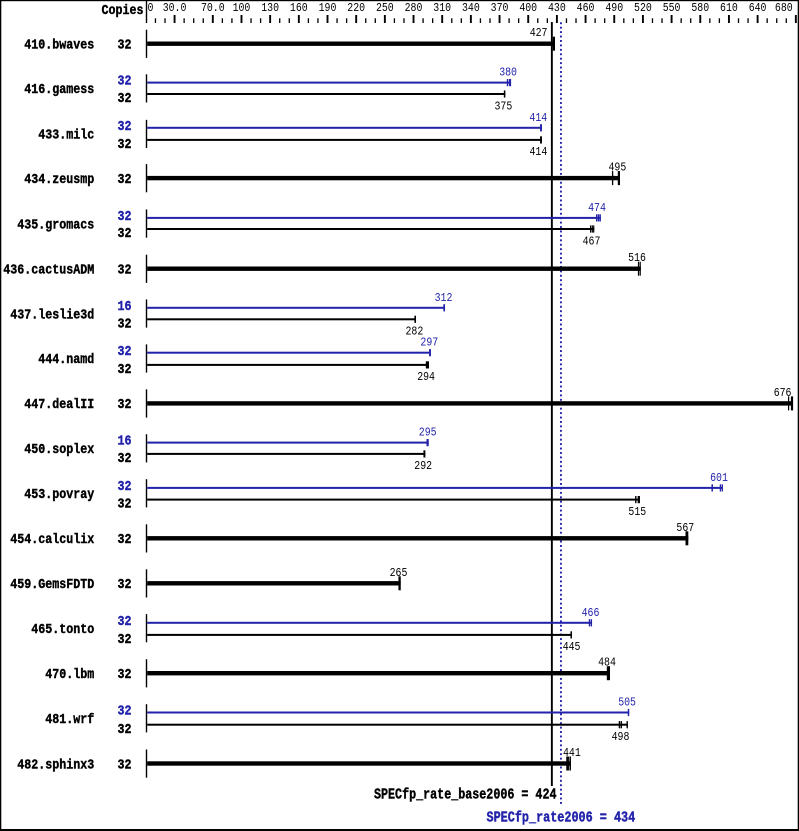  Describe the element at coordinates (572, 647) in the screenshot. I see `svg-text: 445` at that location.